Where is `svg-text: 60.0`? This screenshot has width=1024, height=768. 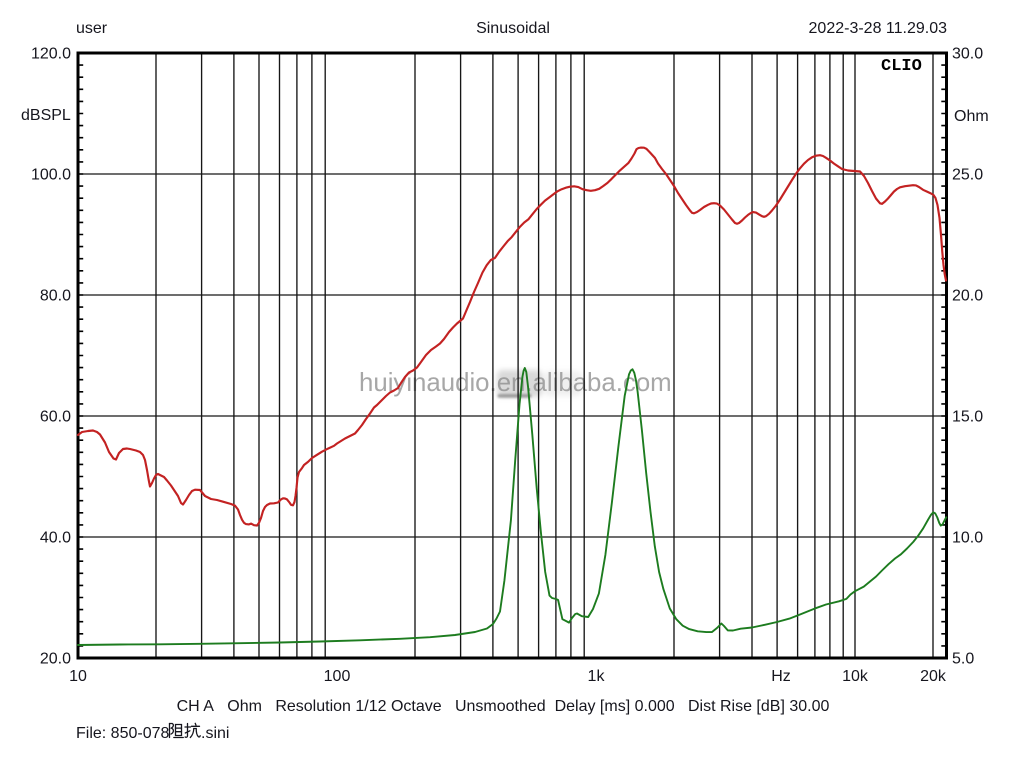 svg-text: 60.0 is located at coordinates (55, 417).